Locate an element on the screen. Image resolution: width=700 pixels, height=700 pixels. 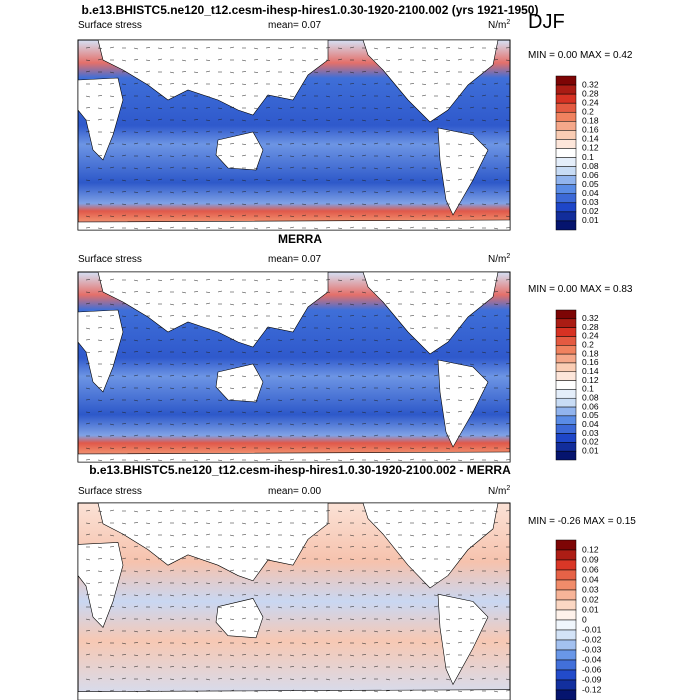
colorbar-label: 0.04 is located at coordinates (590, 579).